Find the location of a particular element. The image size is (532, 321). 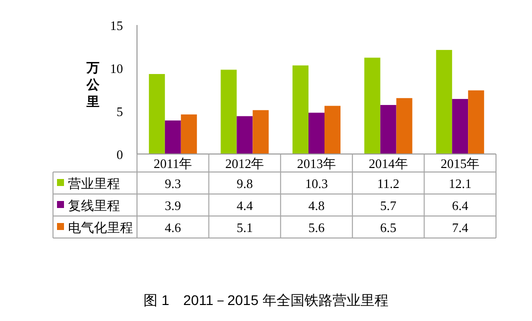

data-label: 6.4 is located at coordinates (460, 205).